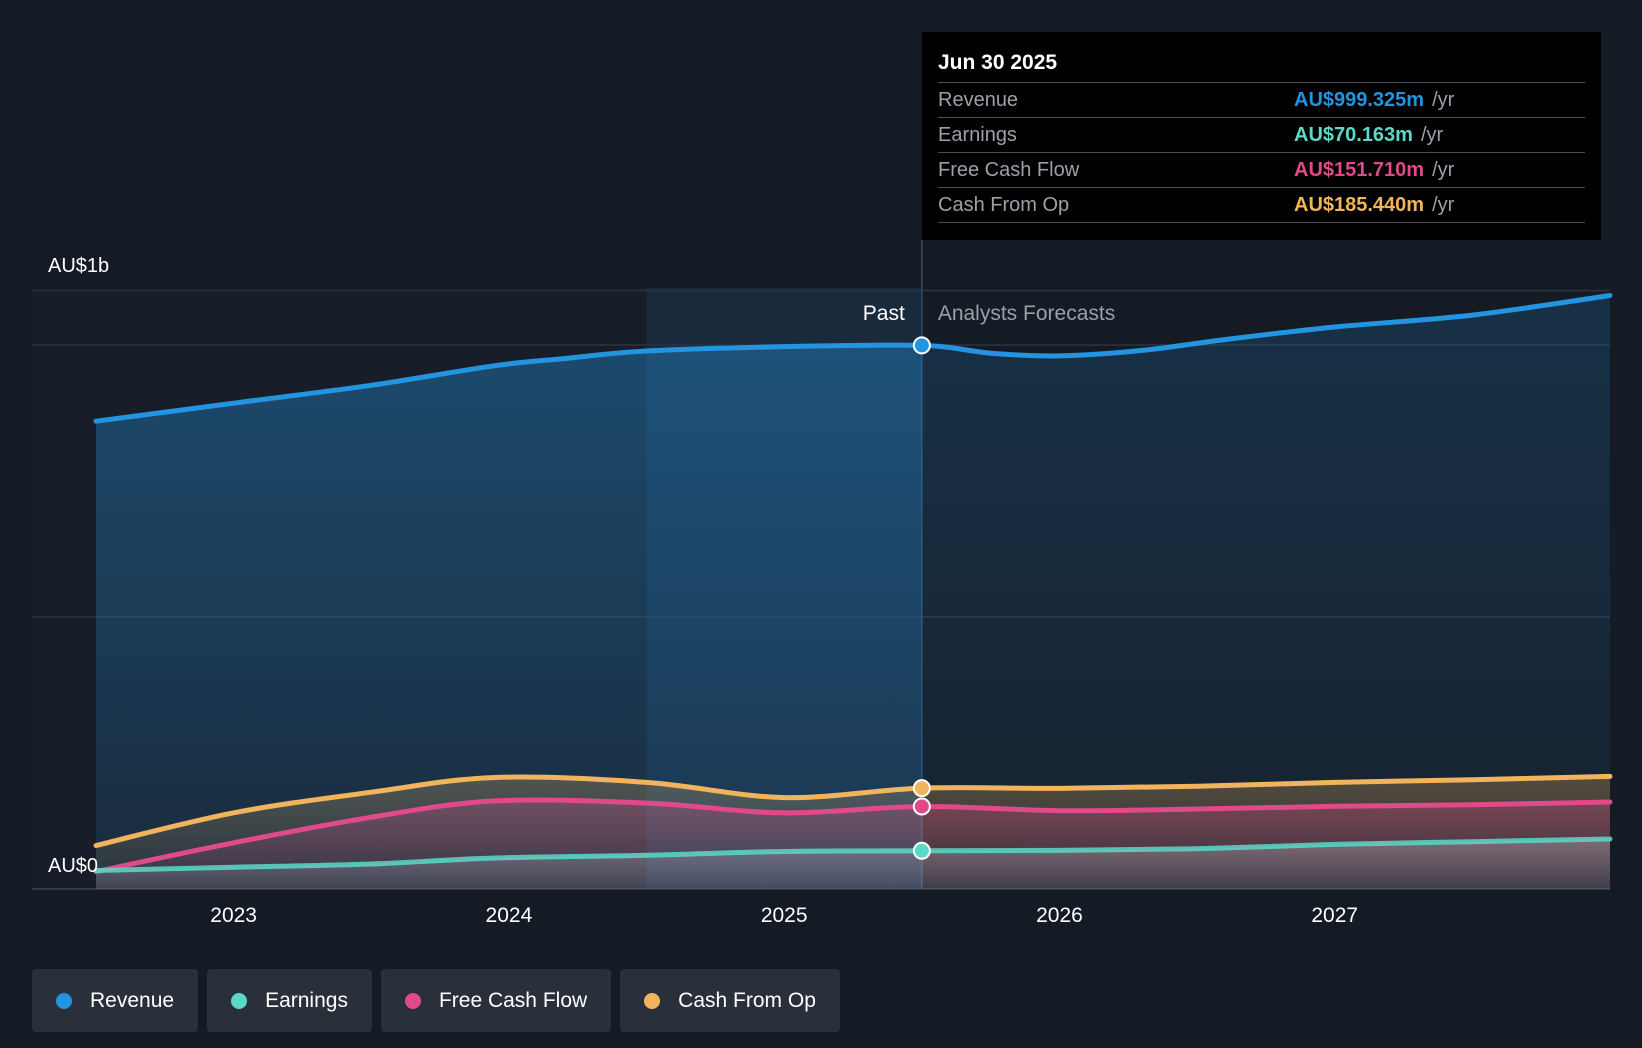 The width and height of the screenshot is (1642, 1048). Describe the element at coordinates (233, 915) in the screenshot. I see `x-tick-label: 2023` at that location.